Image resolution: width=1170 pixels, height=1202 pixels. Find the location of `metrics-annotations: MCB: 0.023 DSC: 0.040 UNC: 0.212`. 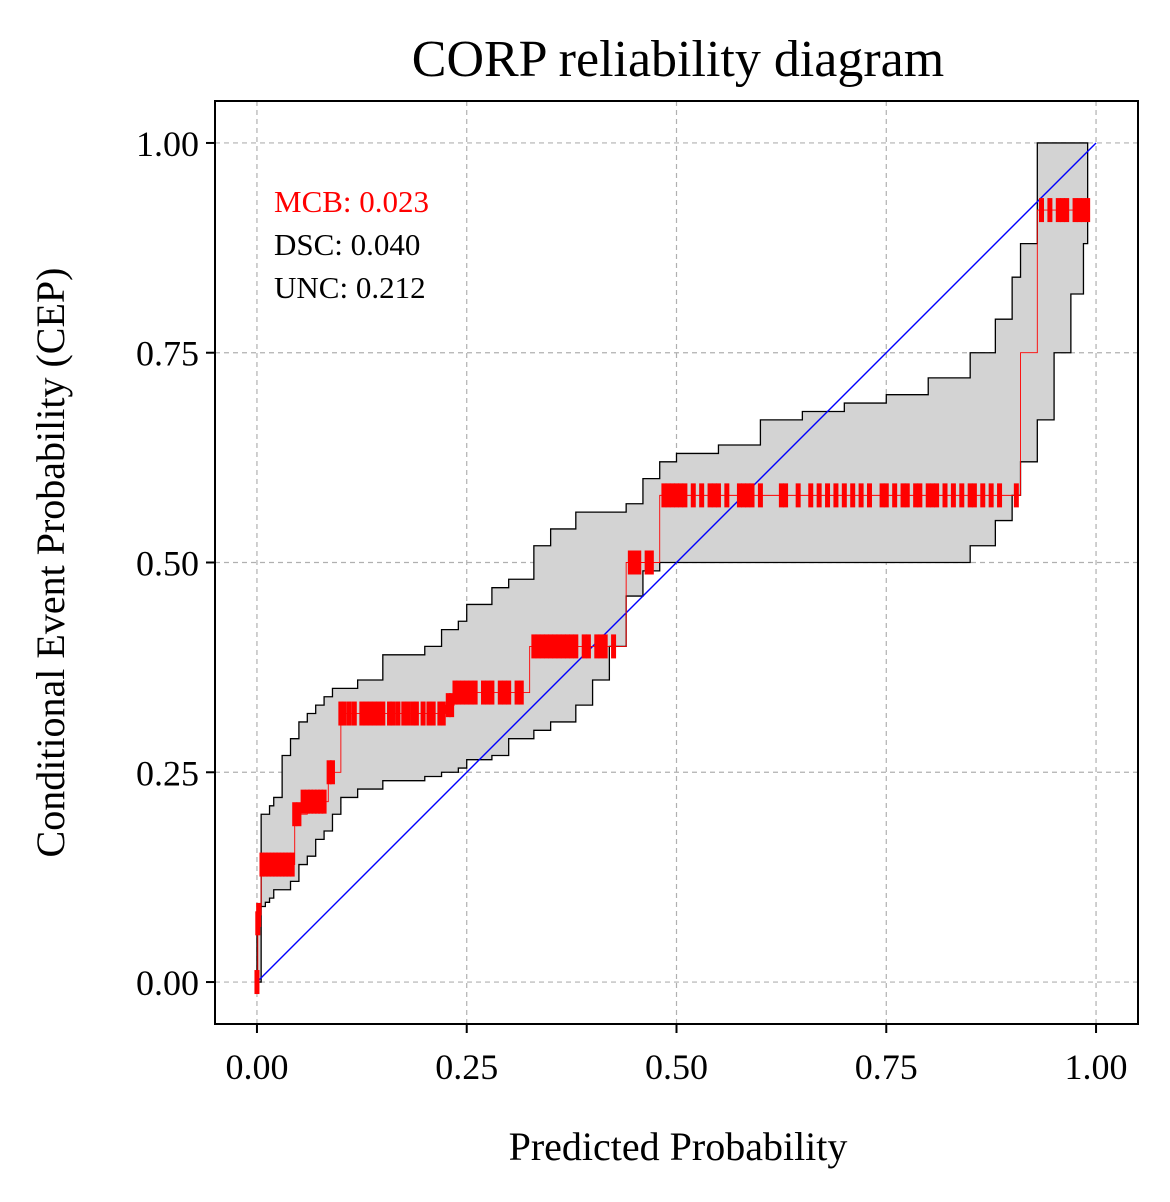

metrics-annotations: MCB: 0.023 DSC: 0.040 UNC: 0.212 is located at coordinates (351, 244).